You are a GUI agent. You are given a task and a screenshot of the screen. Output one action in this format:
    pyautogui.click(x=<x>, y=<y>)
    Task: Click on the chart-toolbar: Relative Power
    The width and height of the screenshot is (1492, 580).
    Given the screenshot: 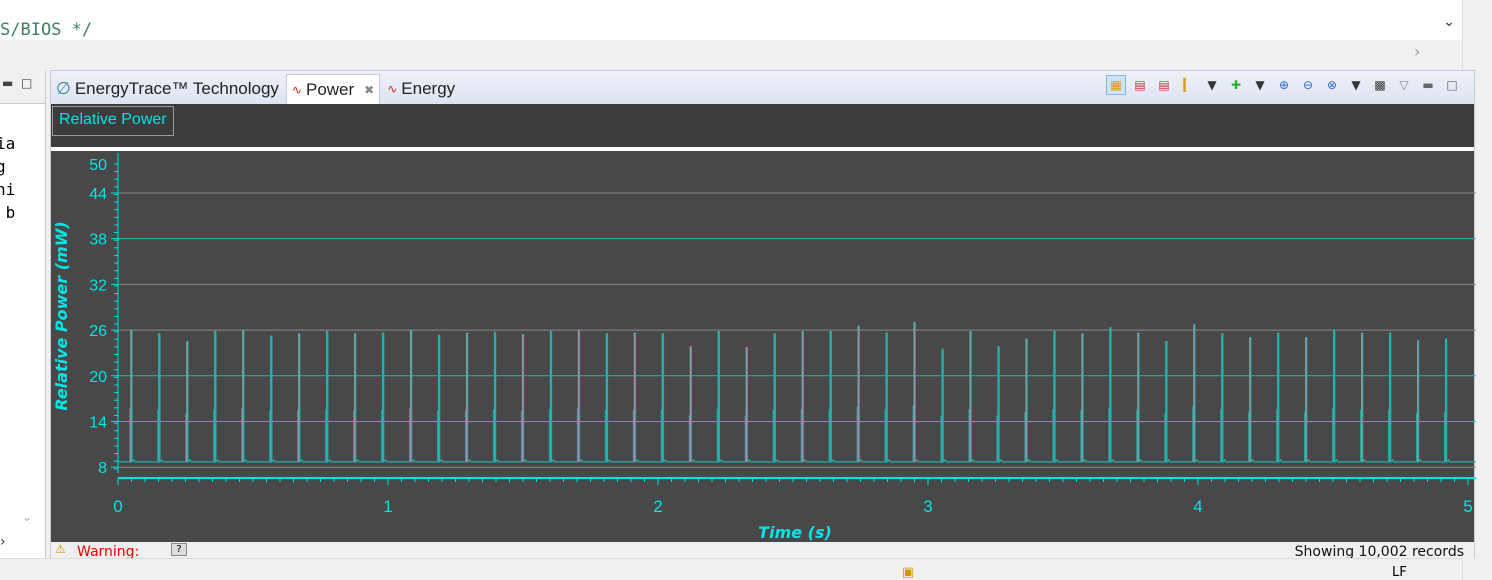 What is the action you would take?
    pyautogui.click(x=762, y=126)
    